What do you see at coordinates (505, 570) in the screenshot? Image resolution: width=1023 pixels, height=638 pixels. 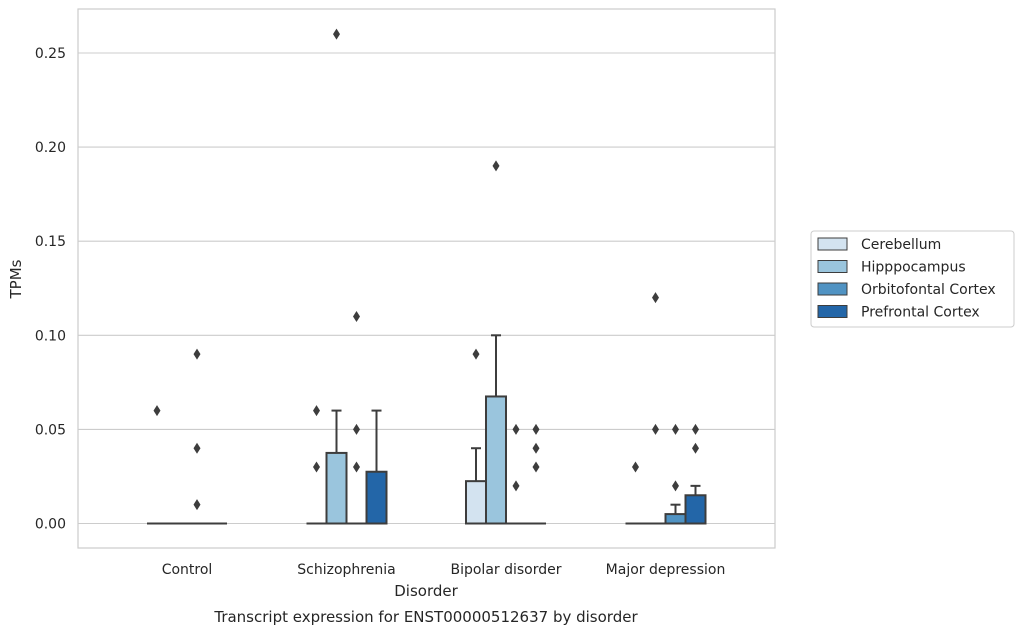 I see `x-tick-label: Bipolar disorder` at bounding box center [505, 570].